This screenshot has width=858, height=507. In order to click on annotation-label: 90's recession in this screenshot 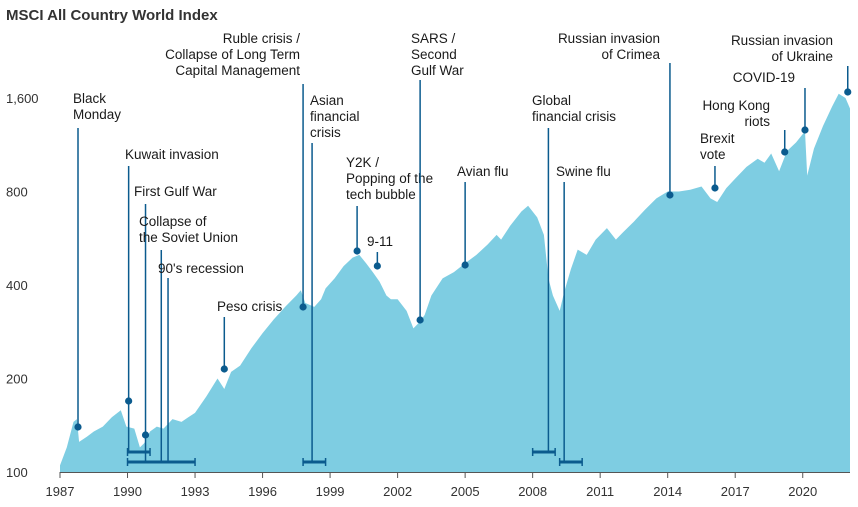, I will do `click(201, 268)`.